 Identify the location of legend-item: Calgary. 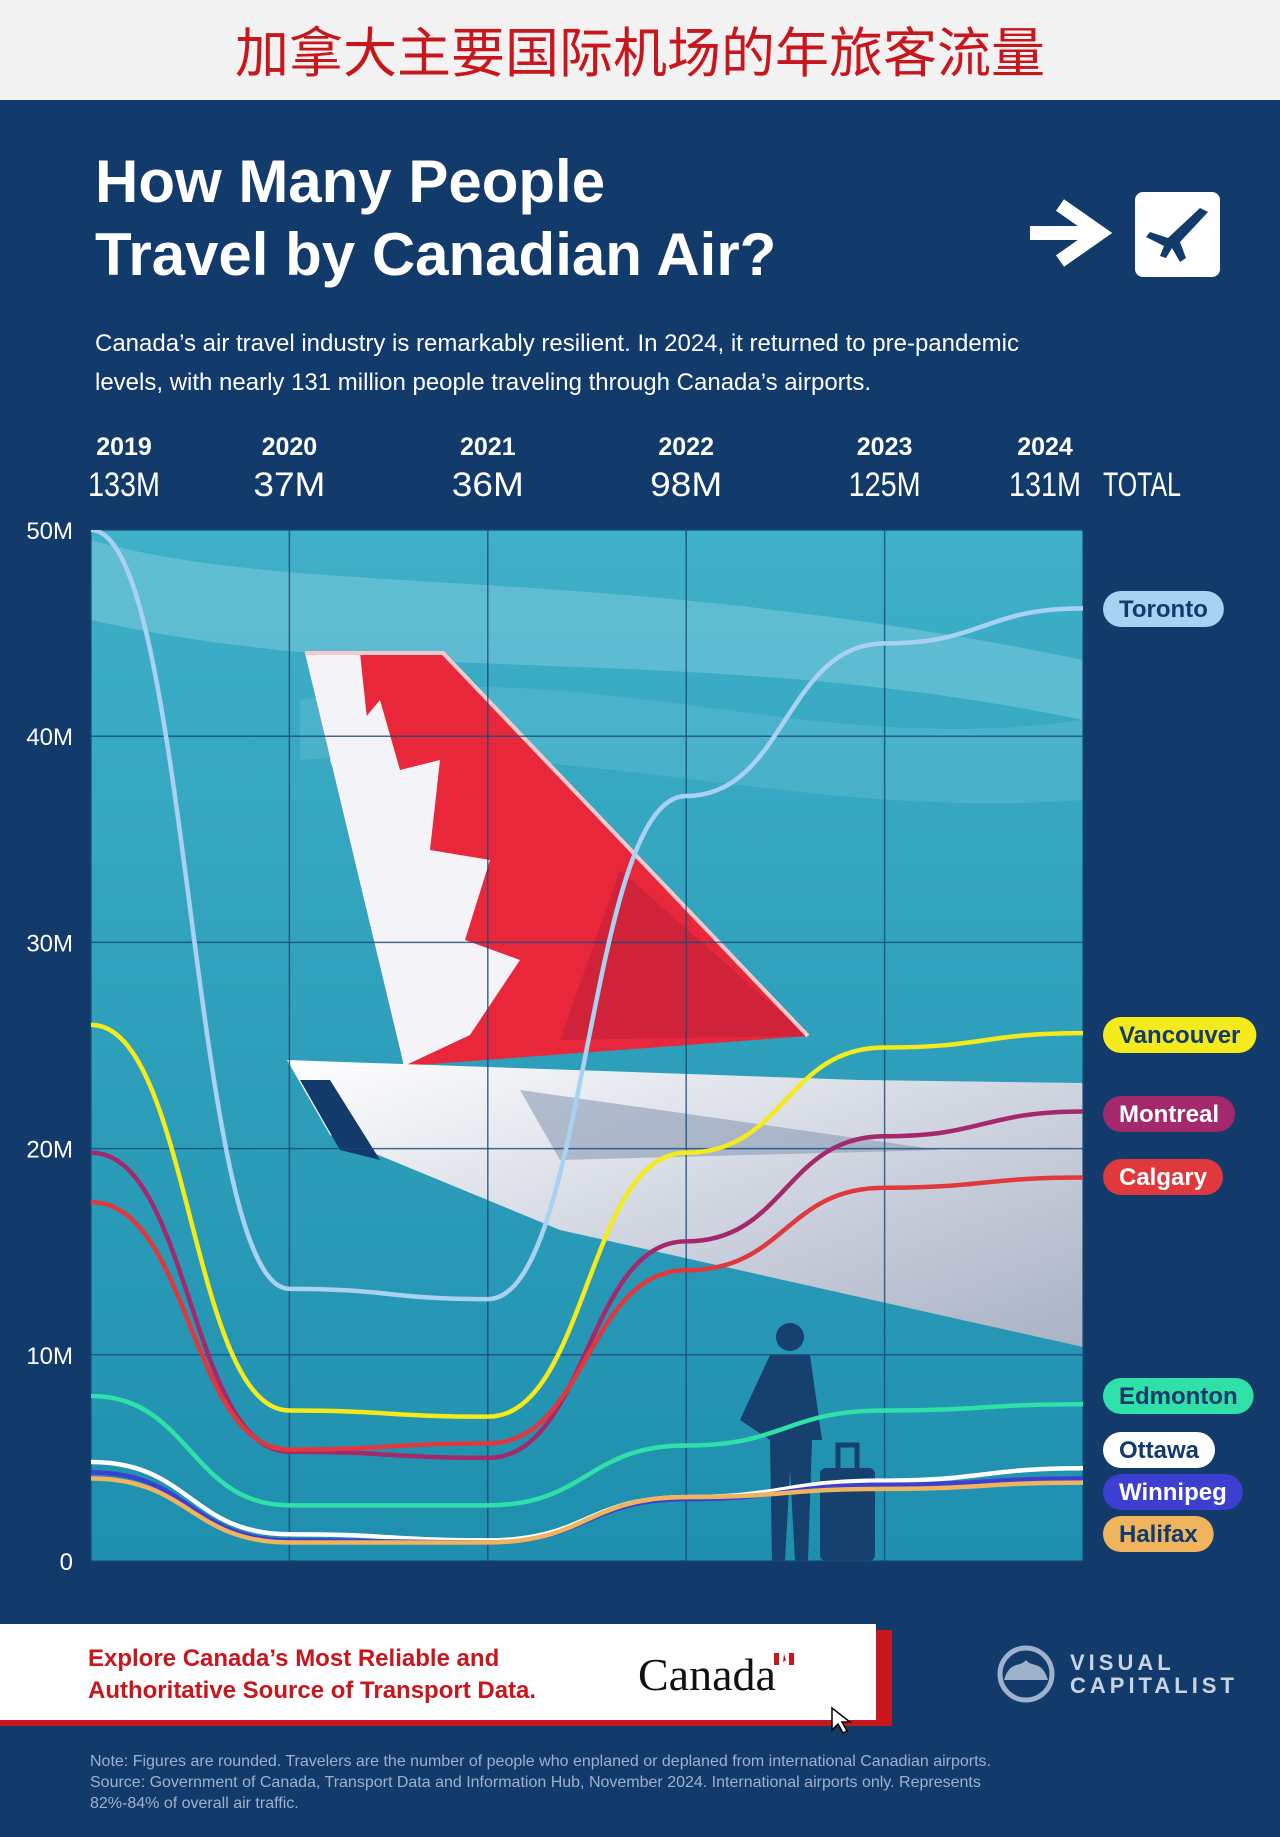
(1163, 1177).